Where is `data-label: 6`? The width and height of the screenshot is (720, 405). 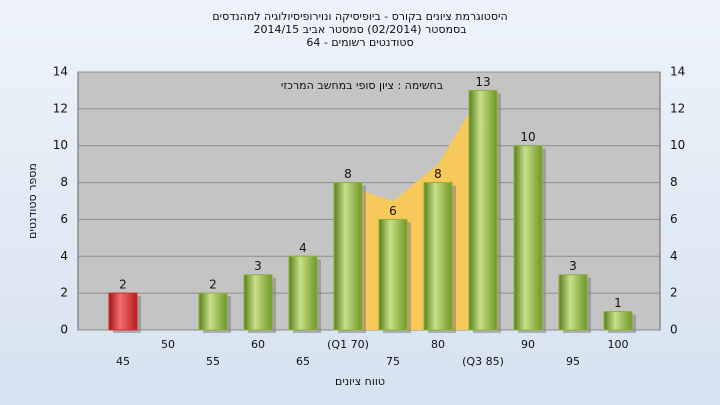
data-label: 6 is located at coordinates (393, 211).